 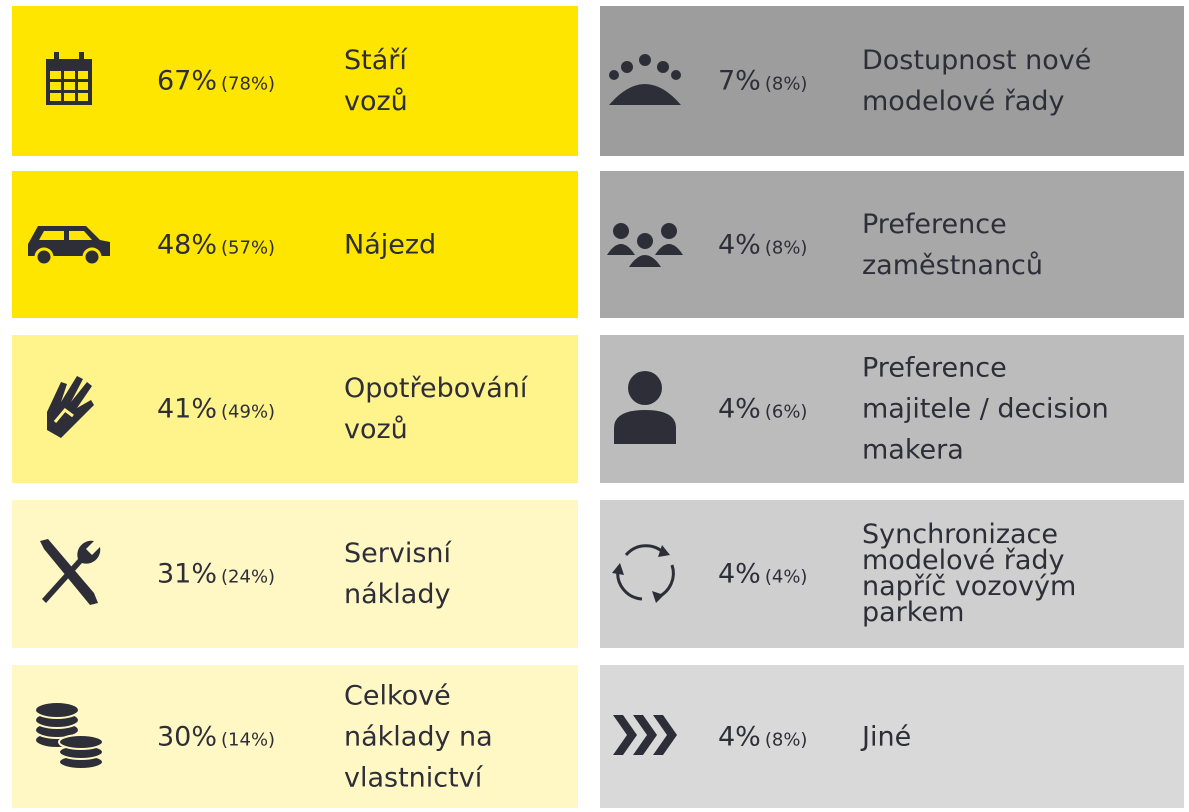 What do you see at coordinates (976, 81) in the screenshot?
I see `label: Dostupnost nové modelové řady` at bounding box center [976, 81].